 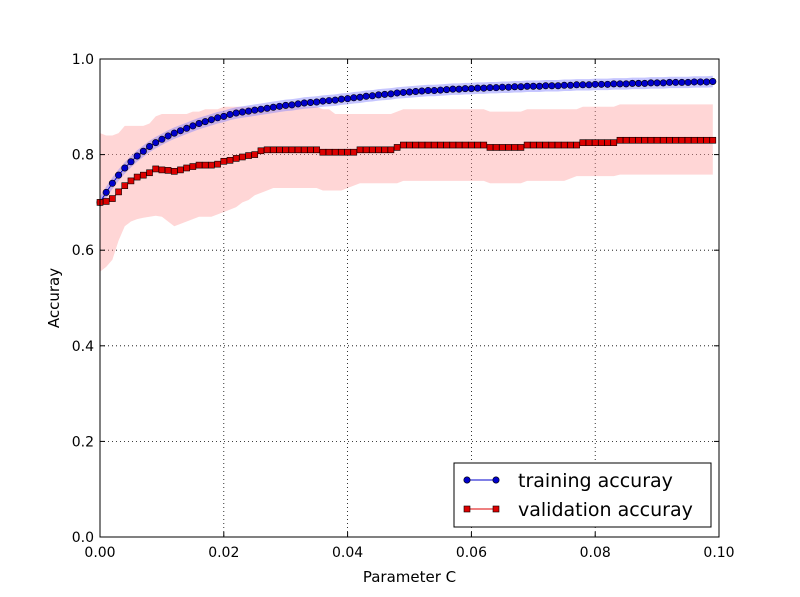 What do you see at coordinates (595, 553) in the screenshot?
I see `x-tick-label: 0.08` at bounding box center [595, 553].